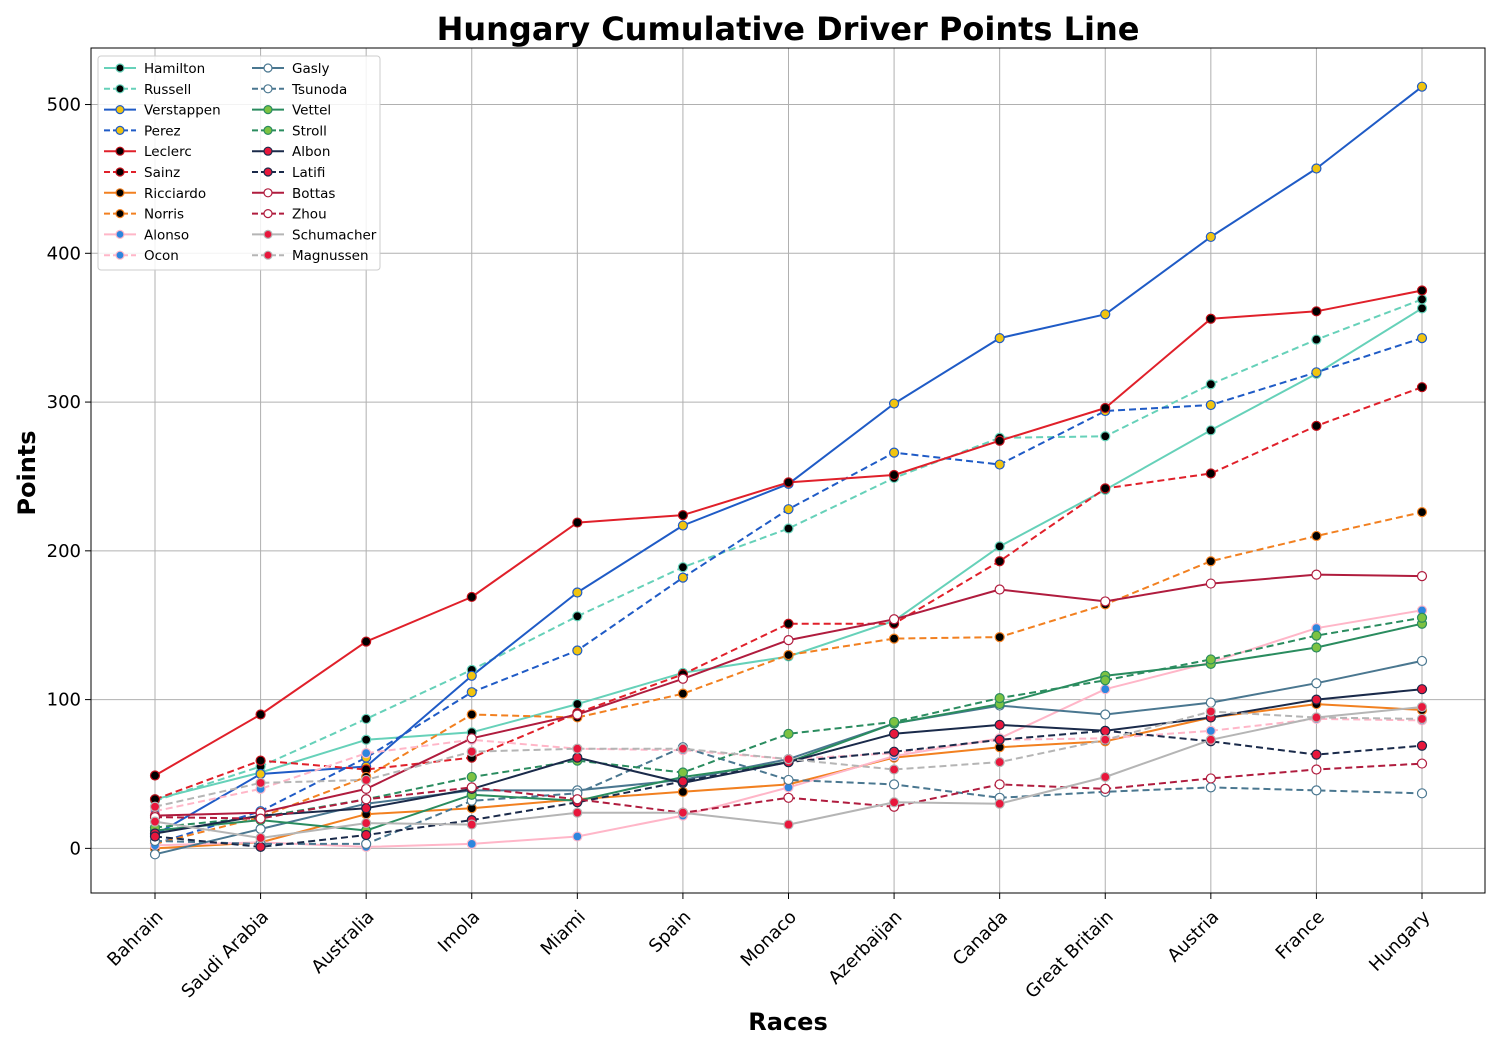 This screenshot has height=1054, width=1500. I want to click on x-tick-label: Miami, so click(563, 933).